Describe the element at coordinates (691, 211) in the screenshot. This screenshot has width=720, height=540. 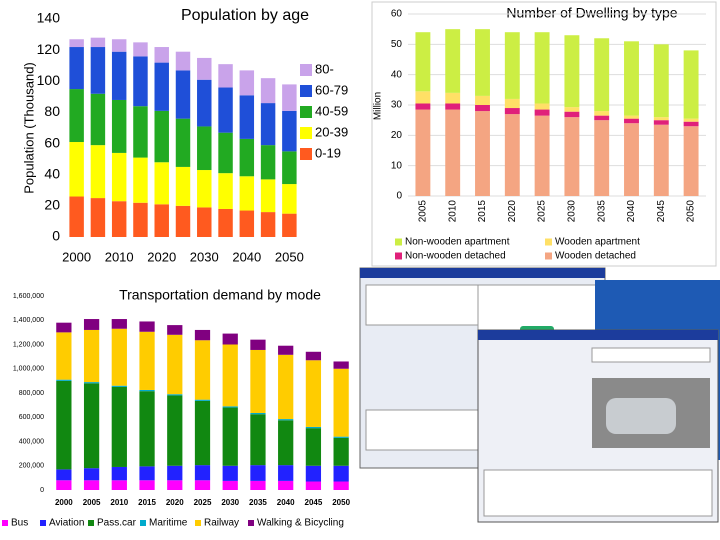
I see `x-tick-label: 2050` at that location.